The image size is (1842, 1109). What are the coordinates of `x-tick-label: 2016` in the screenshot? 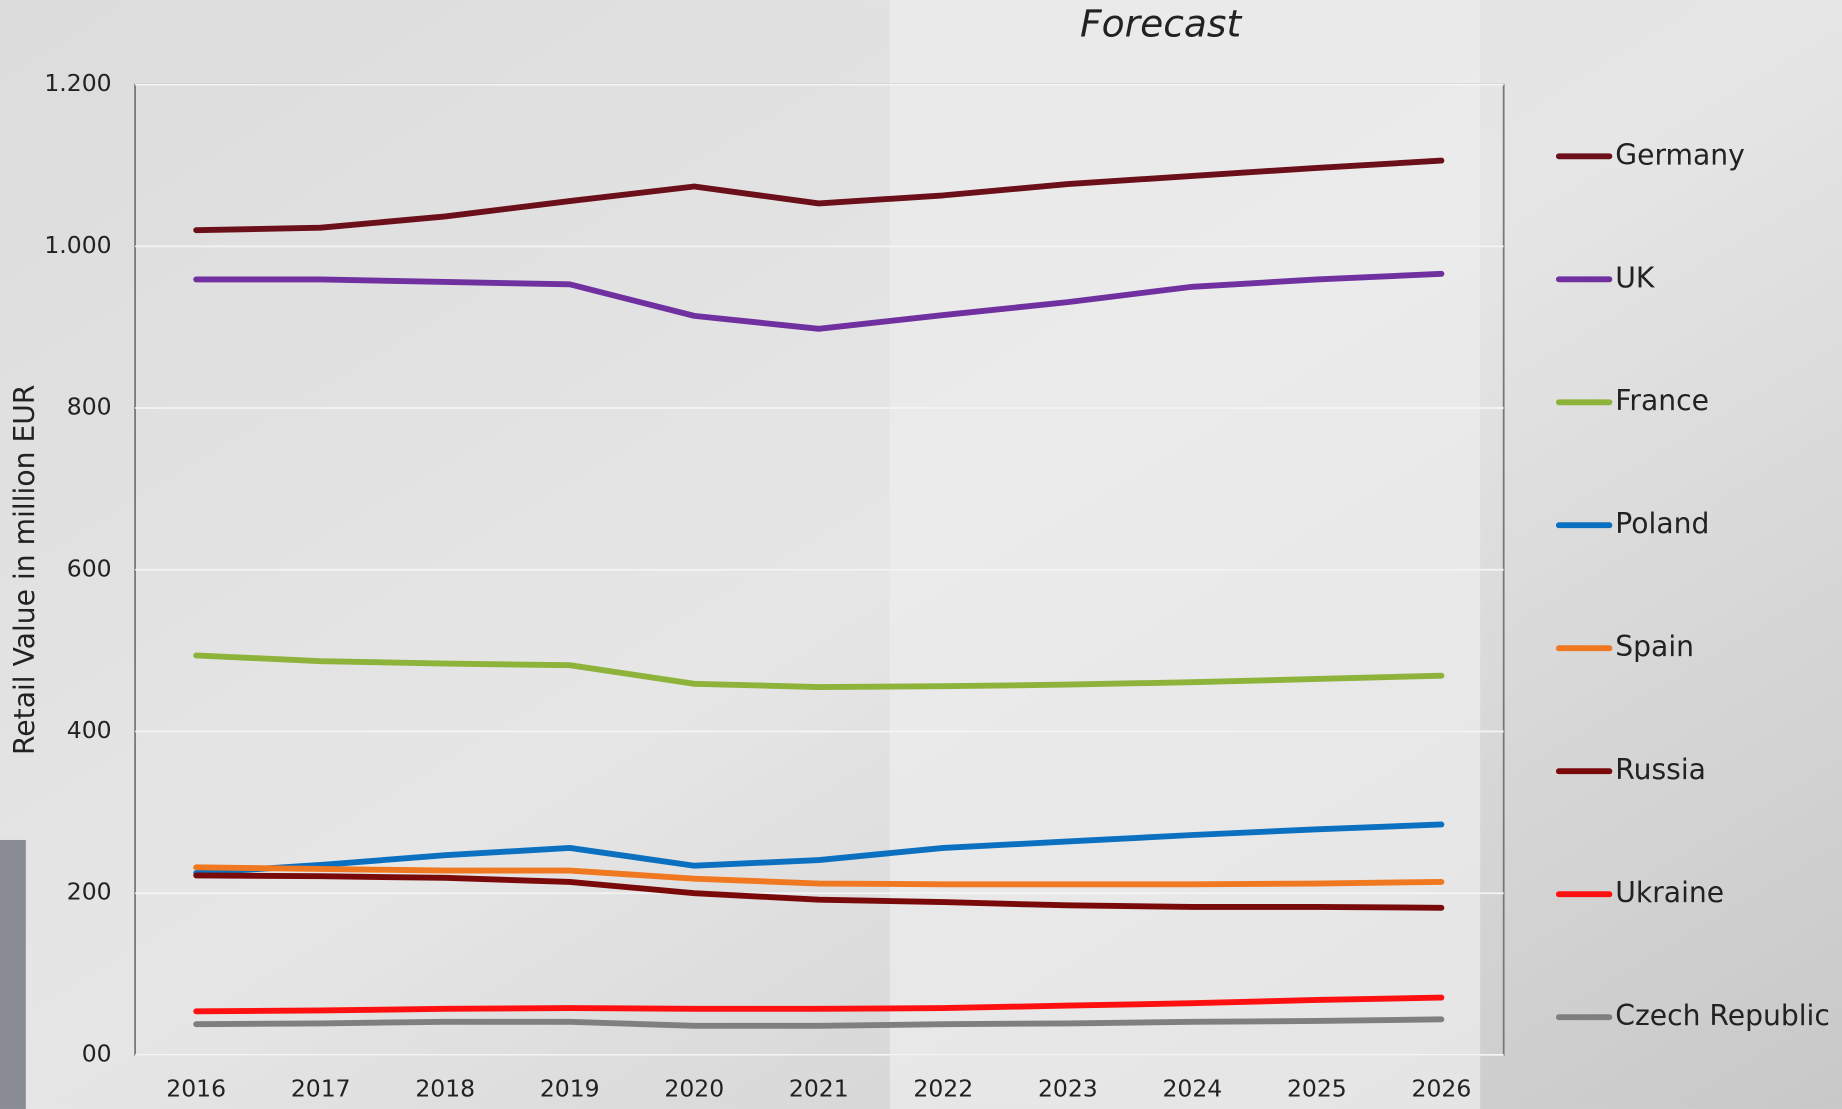 It's located at (196, 1089).